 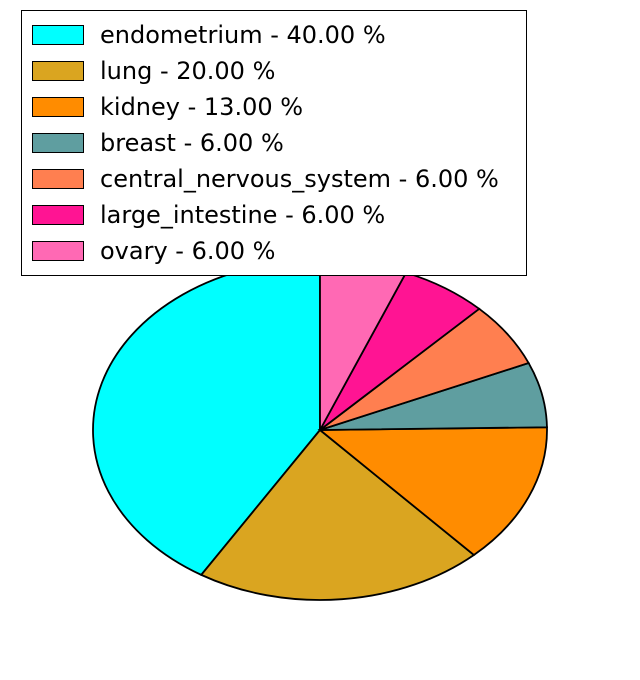 I want to click on legend-swatch-endometrium, so click(x=58, y=35).